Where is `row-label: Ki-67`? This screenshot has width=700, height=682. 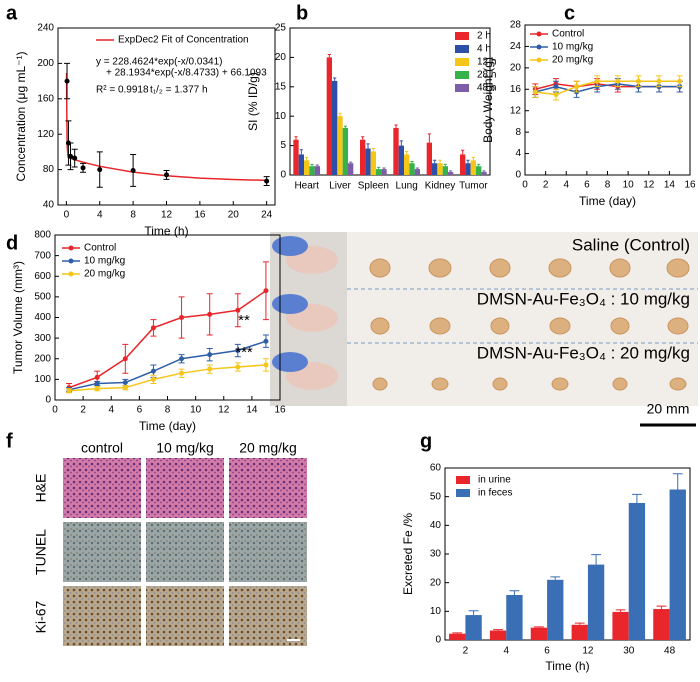
row-label: Ki-67 is located at coordinates (41, 616).